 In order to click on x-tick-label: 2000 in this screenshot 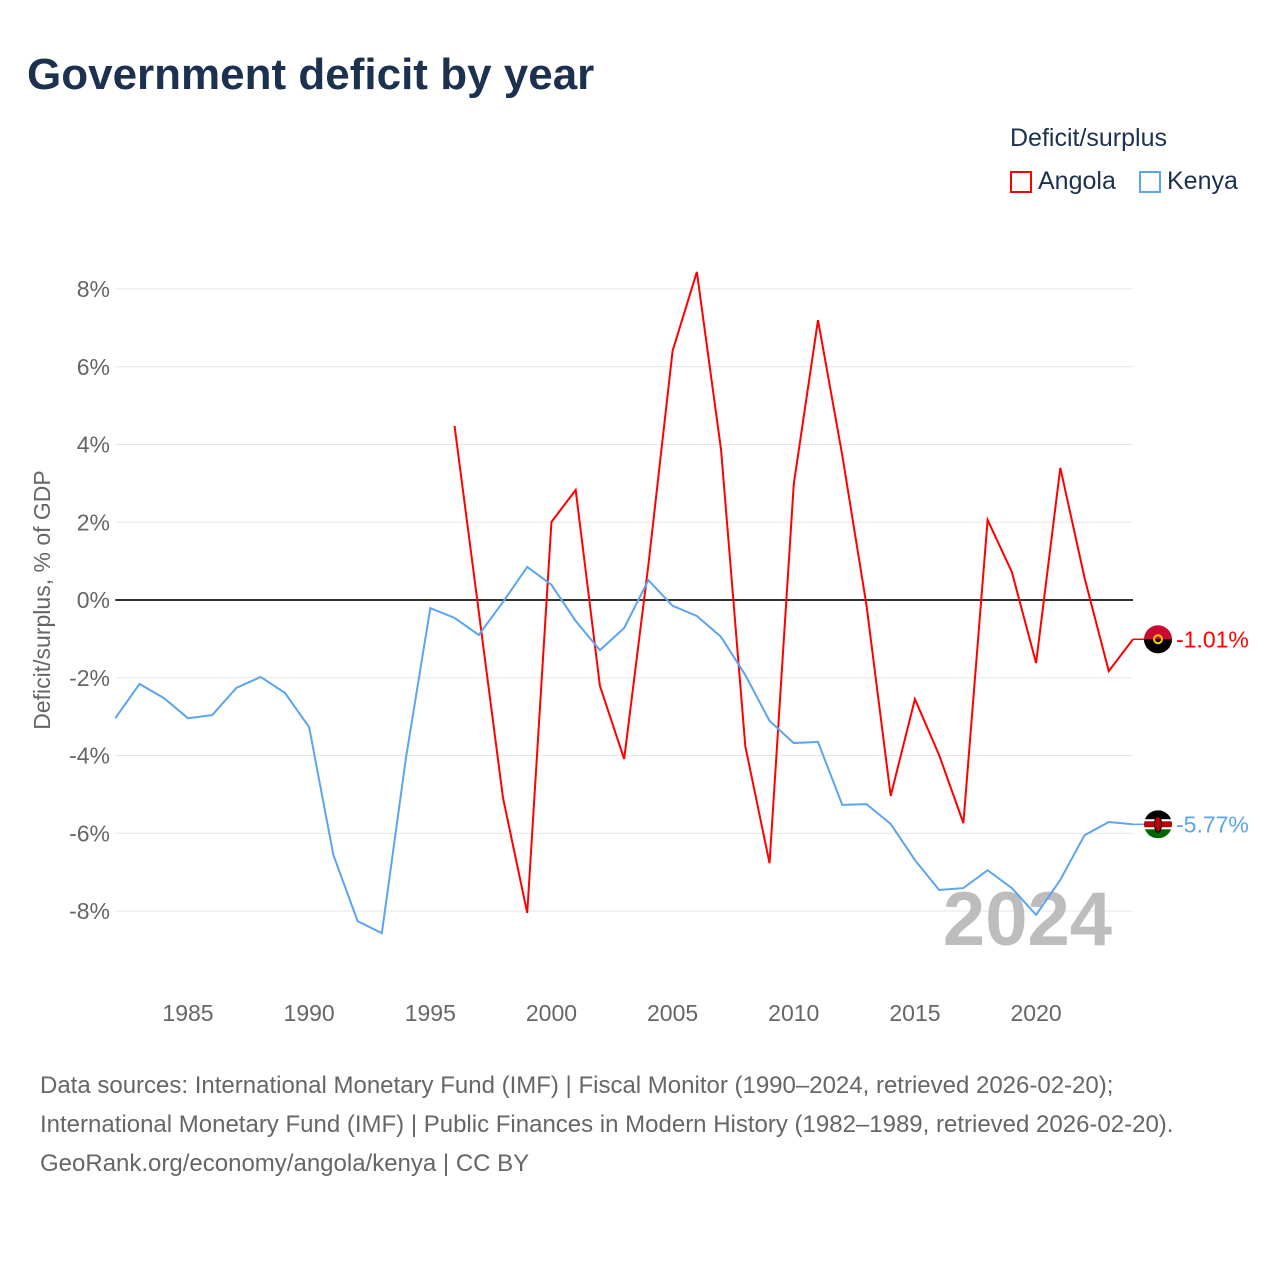, I will do `click(551, 1013)`.